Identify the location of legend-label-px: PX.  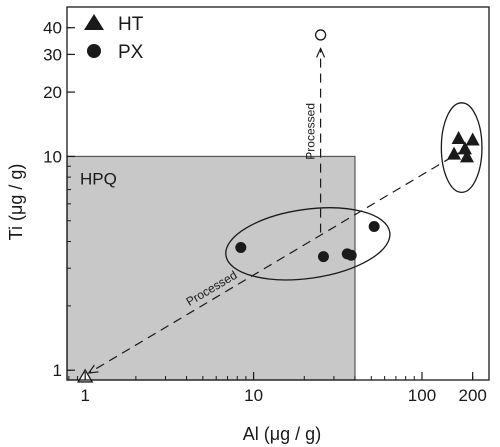
(131, 52).